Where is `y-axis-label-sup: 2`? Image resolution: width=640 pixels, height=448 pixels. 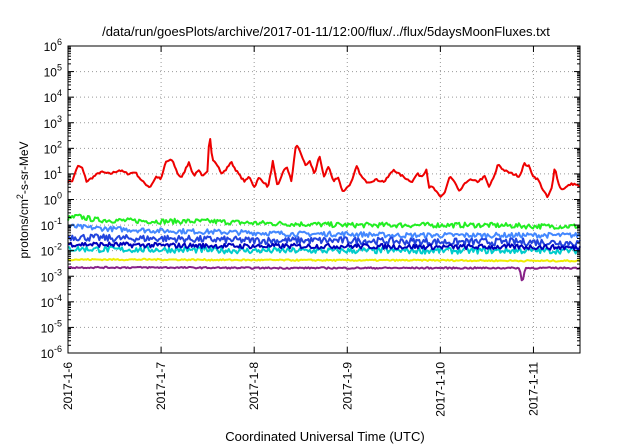 y-axis-label-sup: 2 is located at coordinates (20, 196).